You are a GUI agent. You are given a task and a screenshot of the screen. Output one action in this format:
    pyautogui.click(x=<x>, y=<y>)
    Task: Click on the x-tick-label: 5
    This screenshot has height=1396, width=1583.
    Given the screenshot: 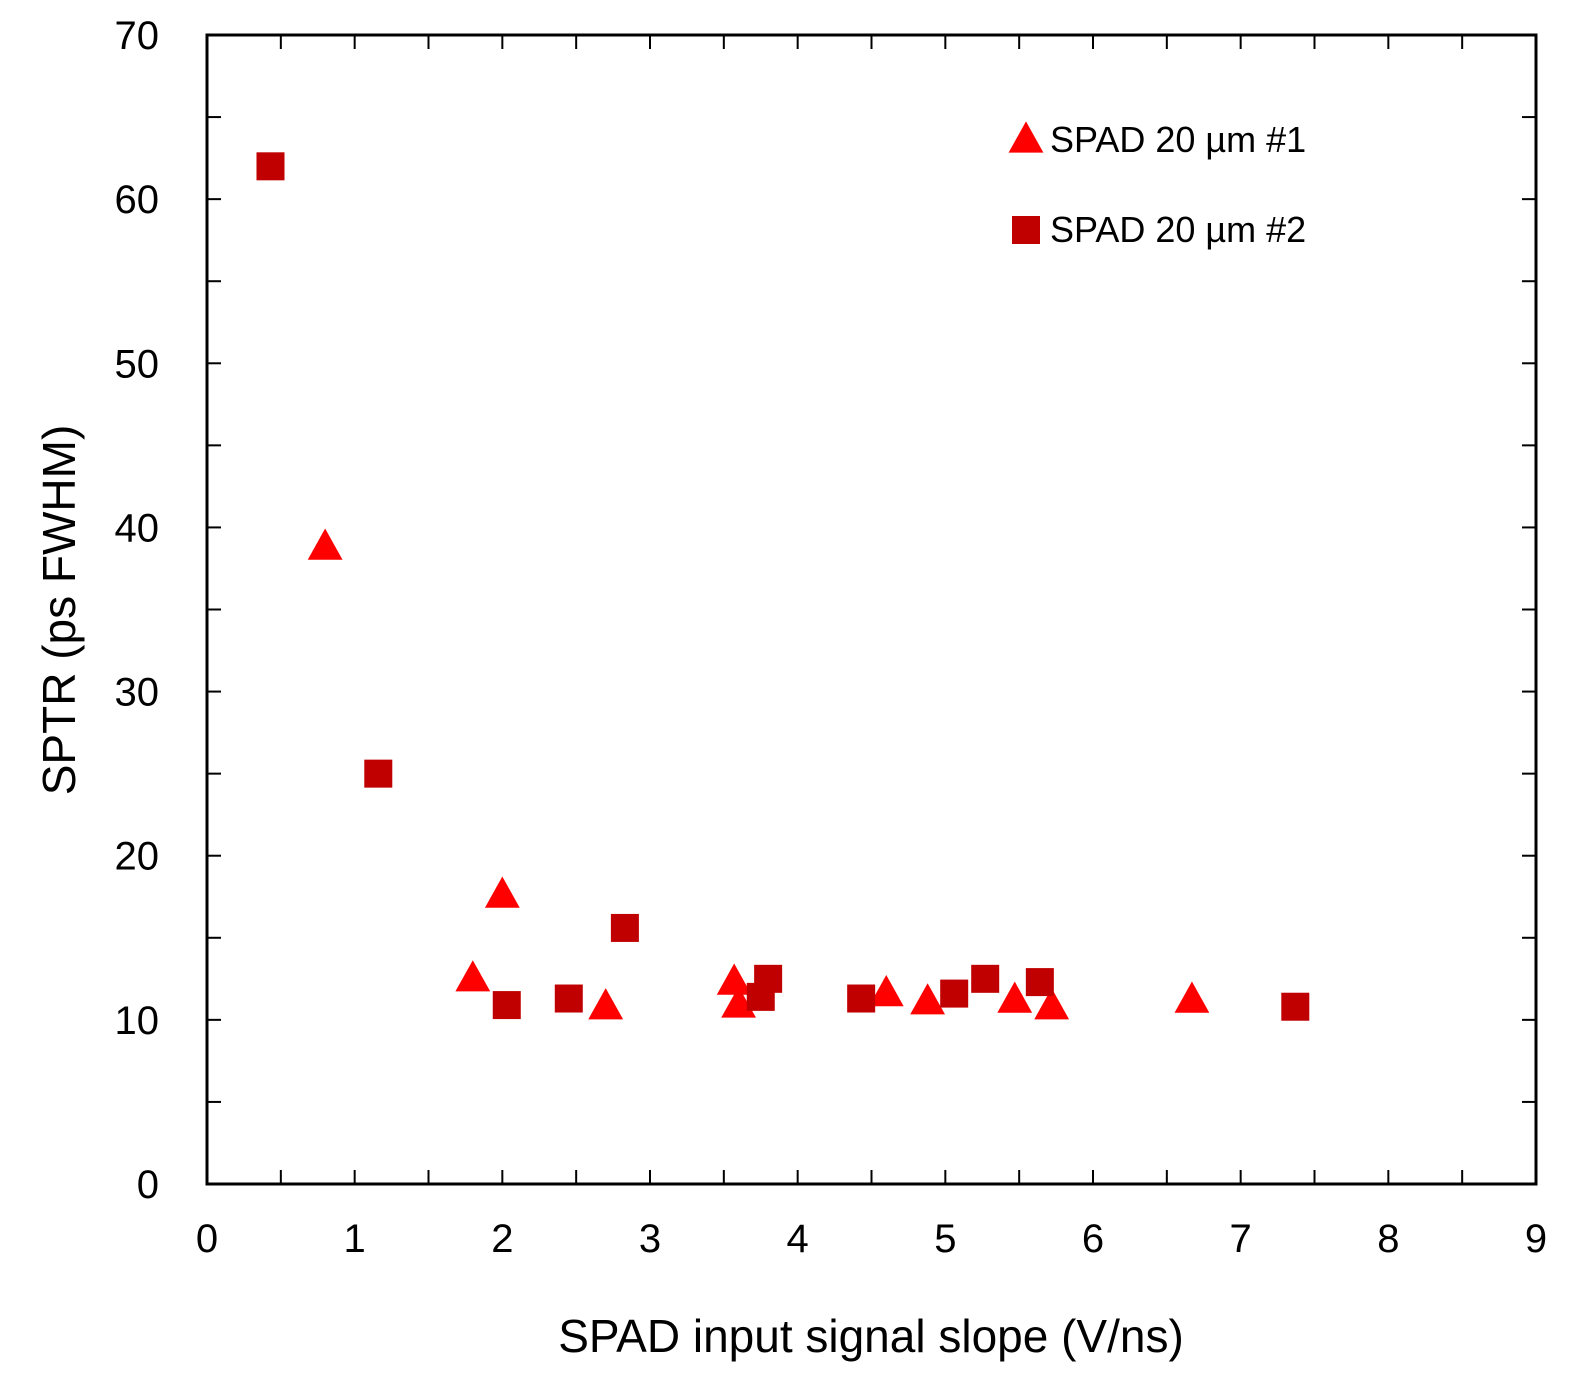 What is the action you would take?
    pyautogui.click(x=945, y=1239)
    